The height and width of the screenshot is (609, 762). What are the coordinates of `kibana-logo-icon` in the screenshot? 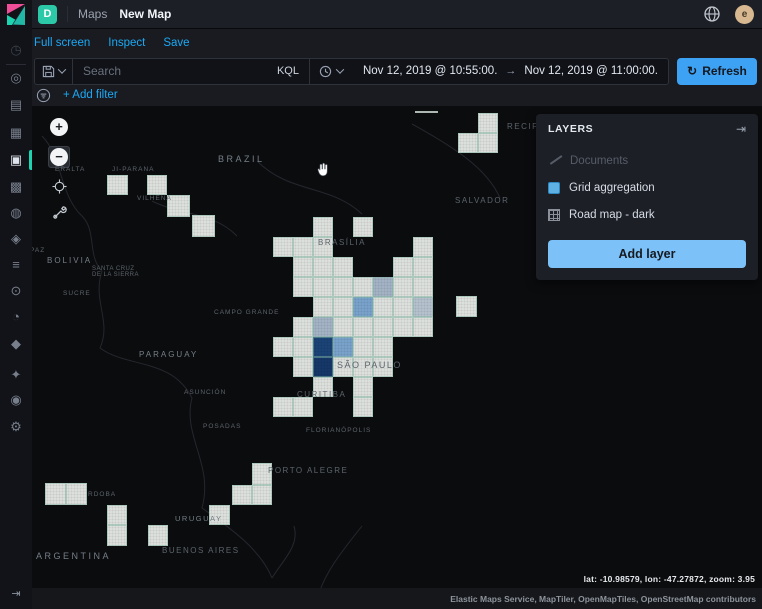 It's located at (16, 14).